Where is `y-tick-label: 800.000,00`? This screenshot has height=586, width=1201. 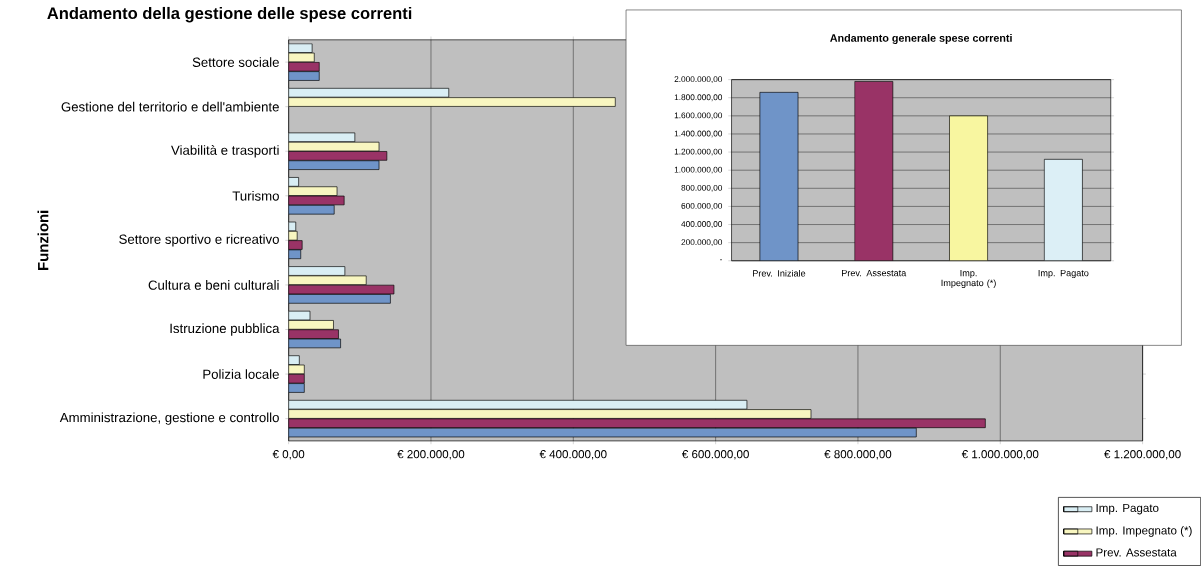 y-tick-label: 800.000,00 is located at coordinates (702, 188).